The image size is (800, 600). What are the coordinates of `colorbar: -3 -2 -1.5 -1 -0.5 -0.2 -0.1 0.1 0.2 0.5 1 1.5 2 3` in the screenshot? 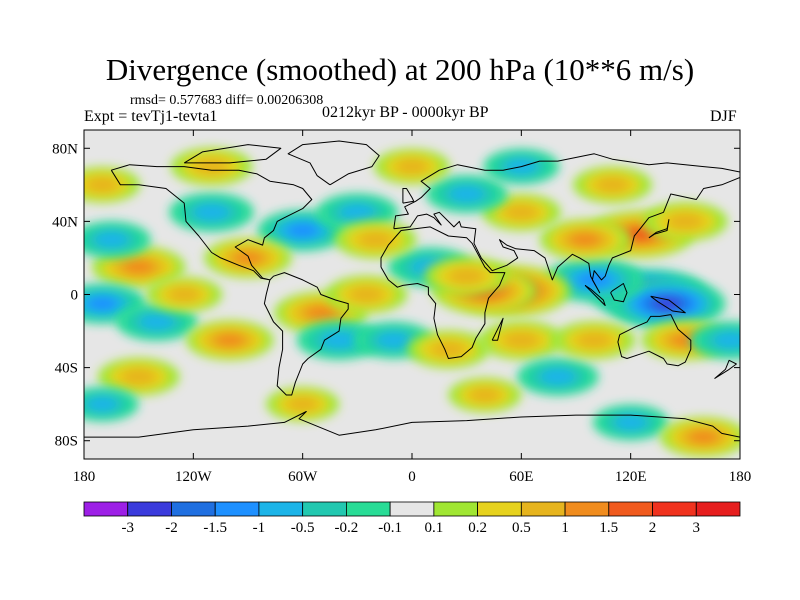 It's located at (412, 518).